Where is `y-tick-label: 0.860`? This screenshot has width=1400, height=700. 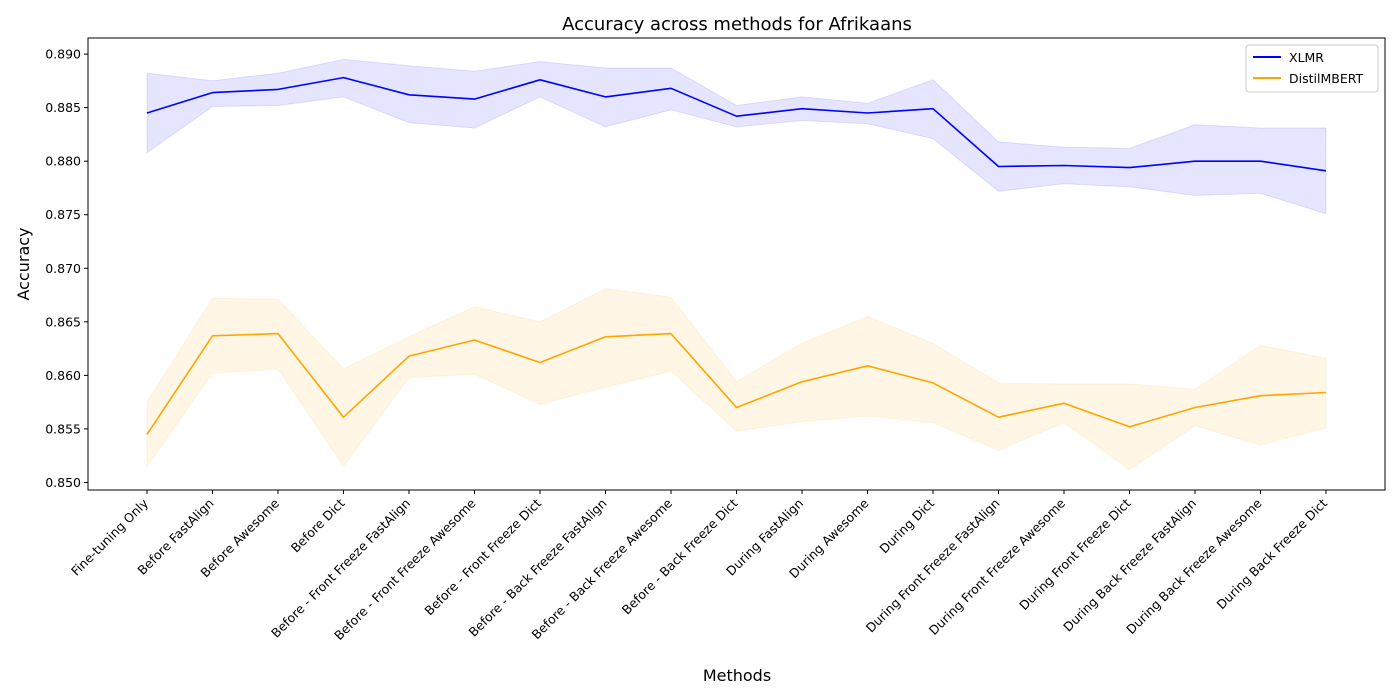
y-tick-label: 0.860 is located at coordinates (63, 375).